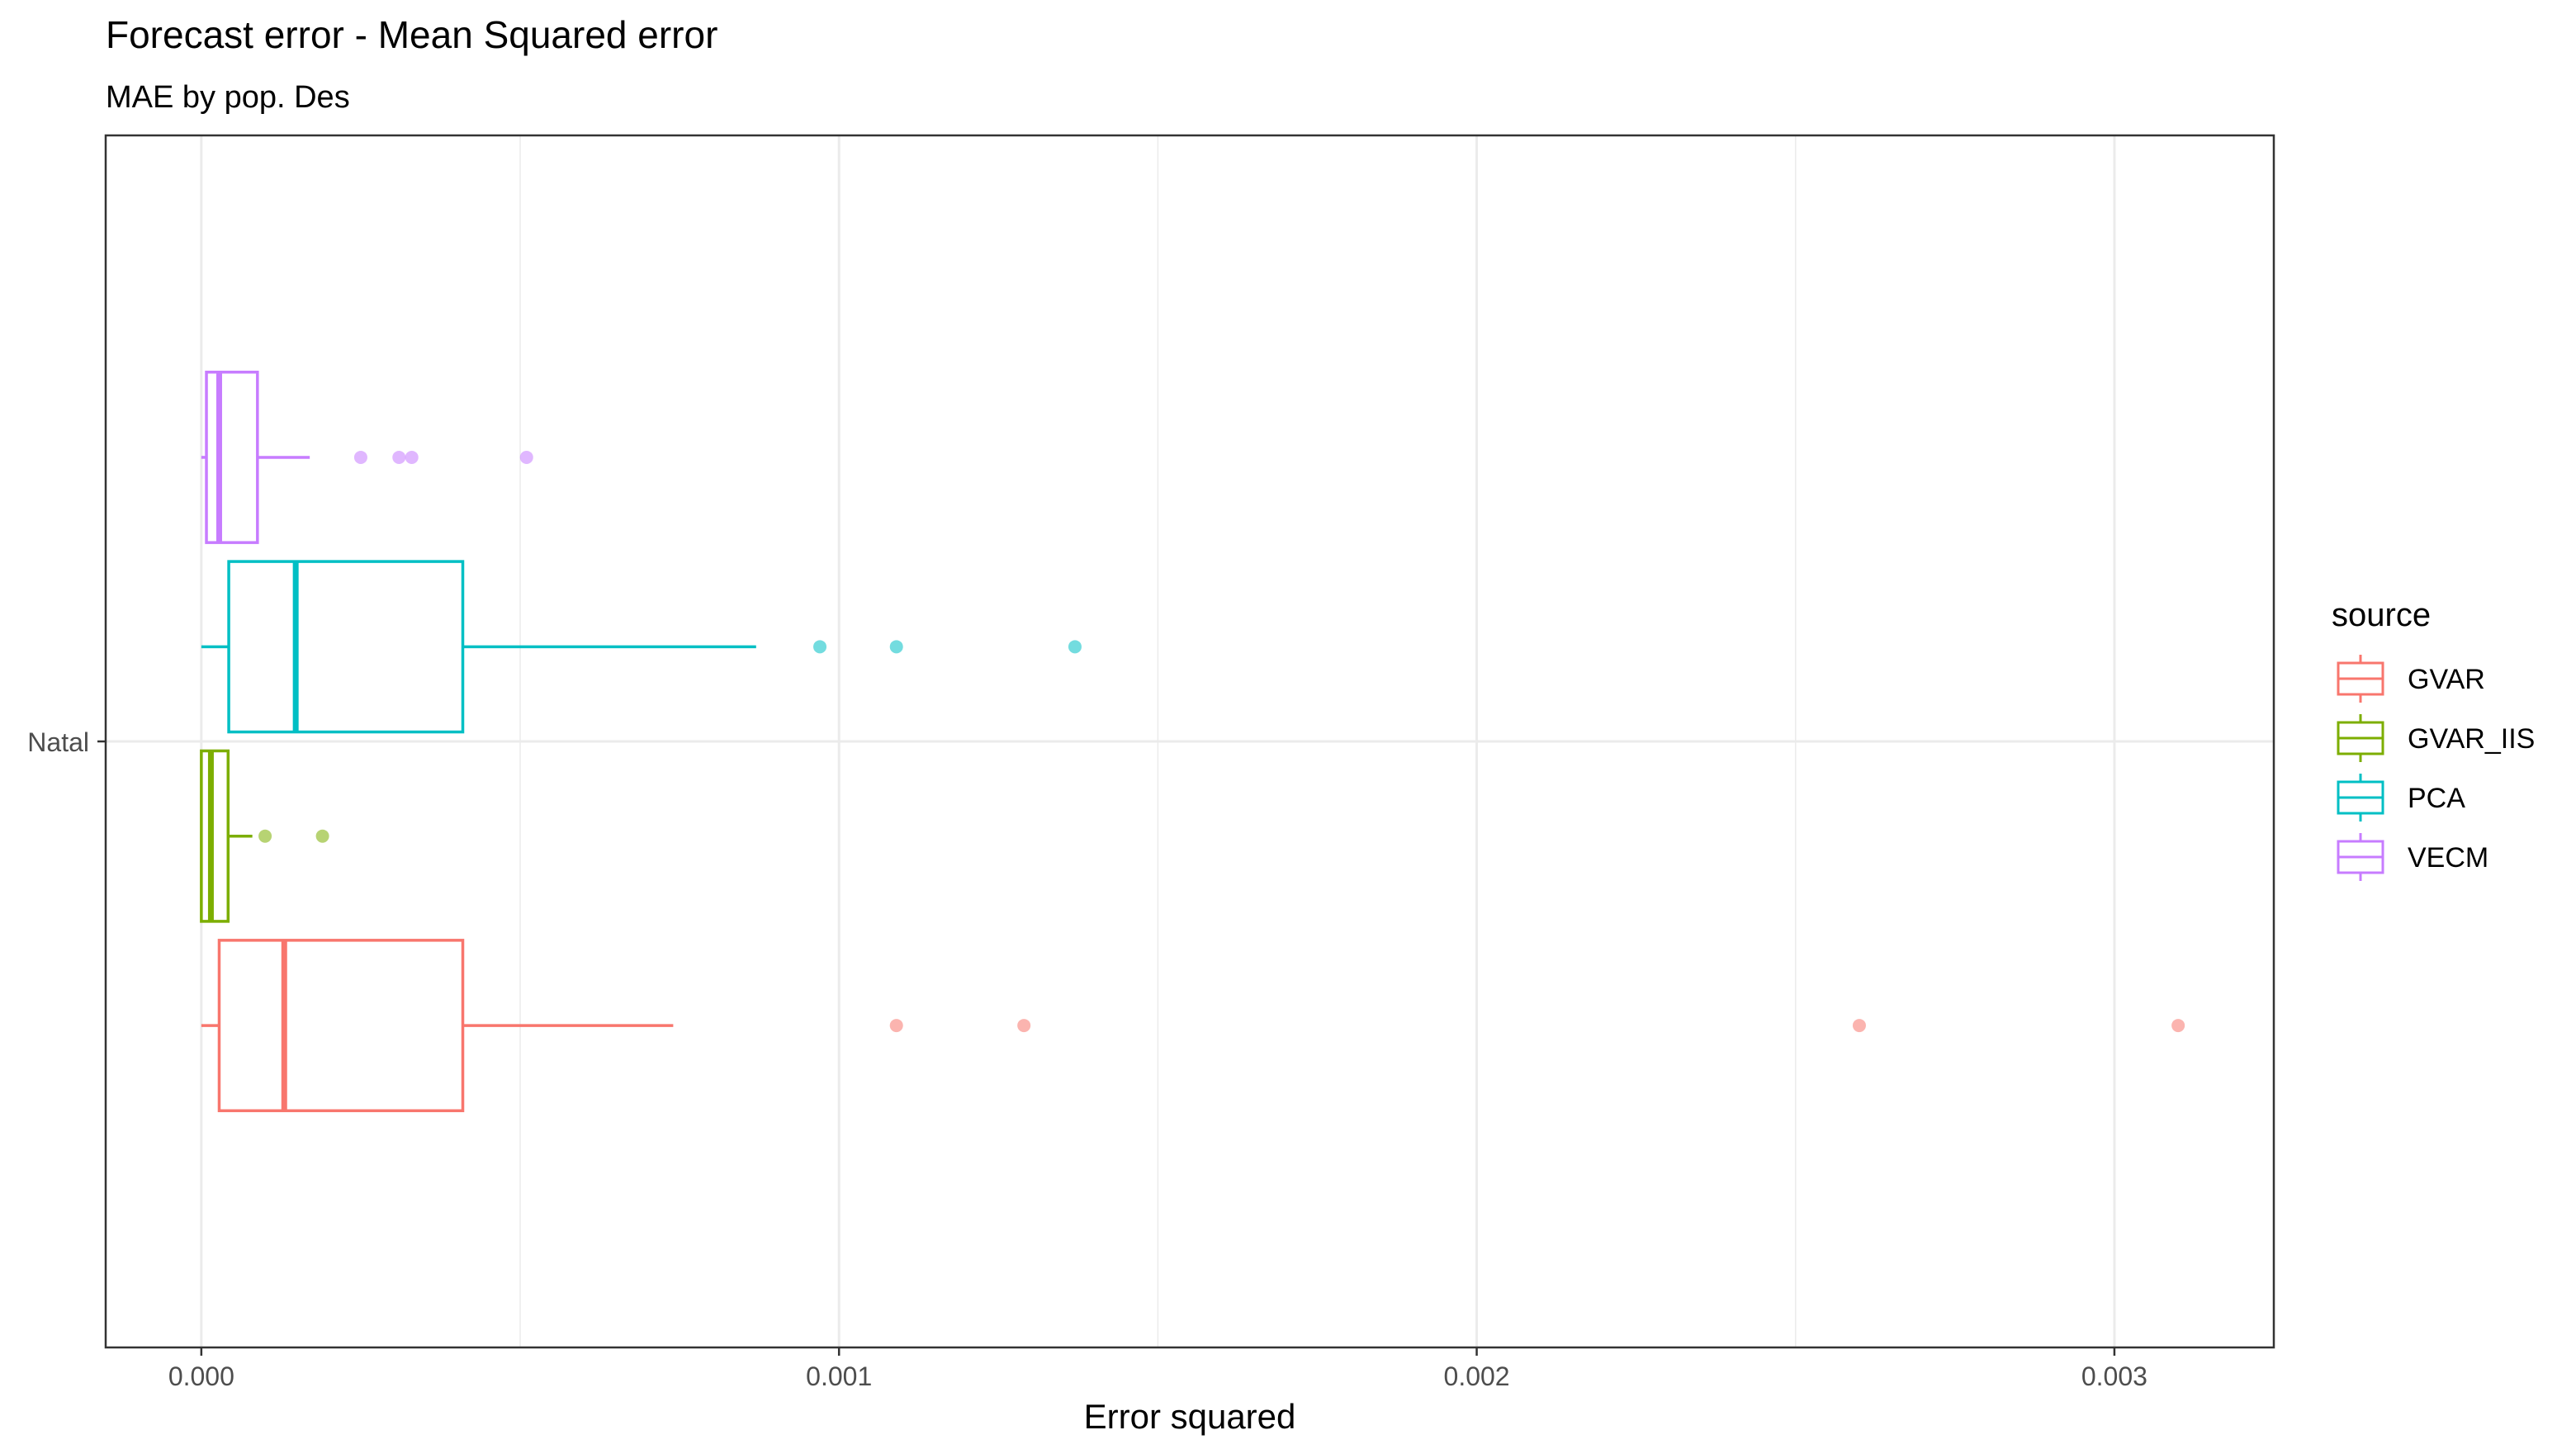 The image size is (2576, 1449). I want to click on x-axis: 0.000 0.001 0.002 0.003, so click(1157, 1369).